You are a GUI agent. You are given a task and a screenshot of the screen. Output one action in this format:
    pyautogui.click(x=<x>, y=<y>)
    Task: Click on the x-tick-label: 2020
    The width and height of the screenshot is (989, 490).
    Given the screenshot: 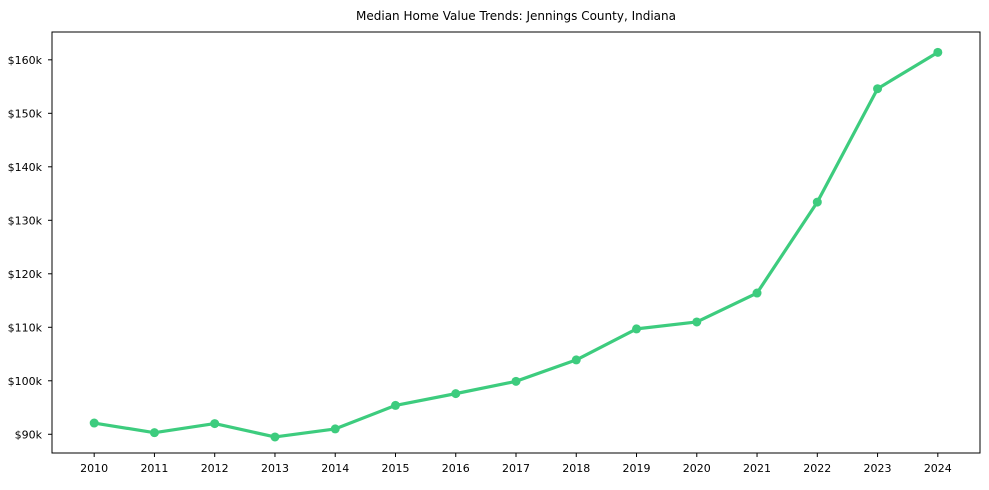 What is the action you would take?
    pyautogui.click(x=697, y=468)
    